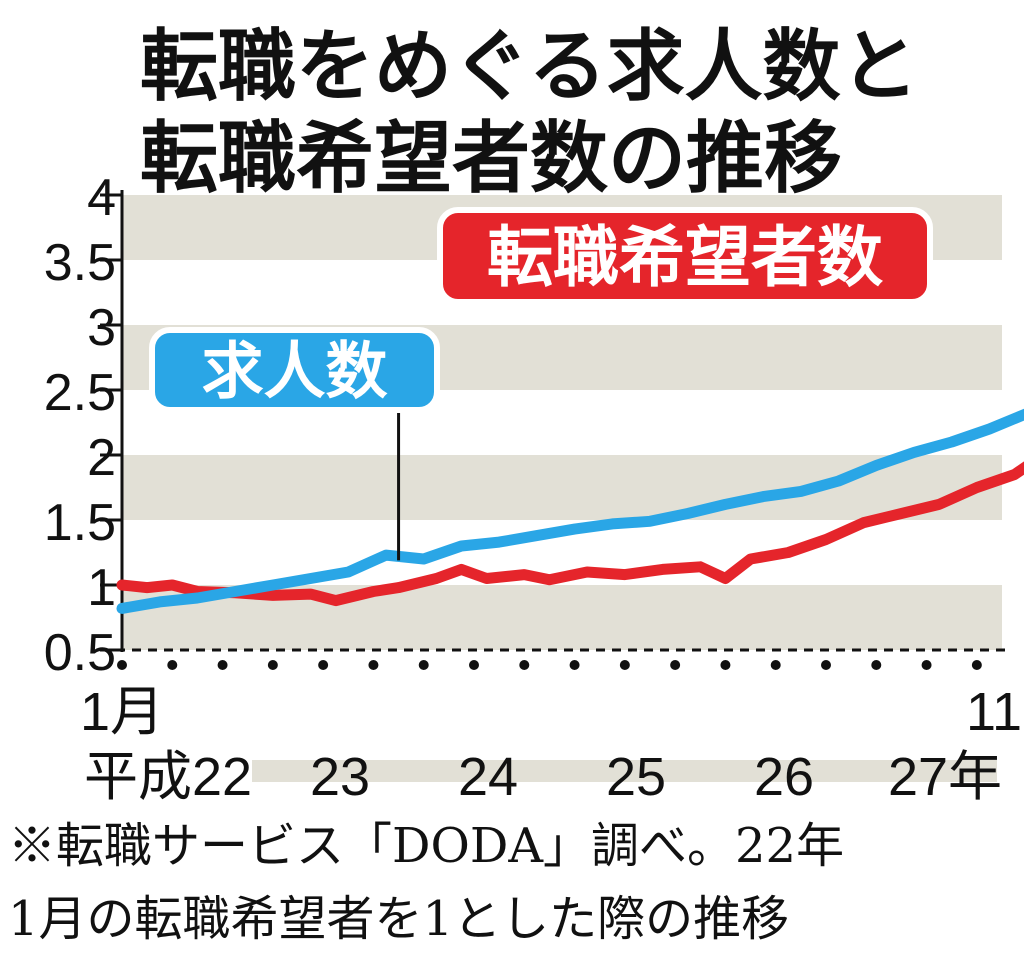  Describe the element at coordinates (945, 777) in the screenshot. I see `x-year-label: 27年` at that location.